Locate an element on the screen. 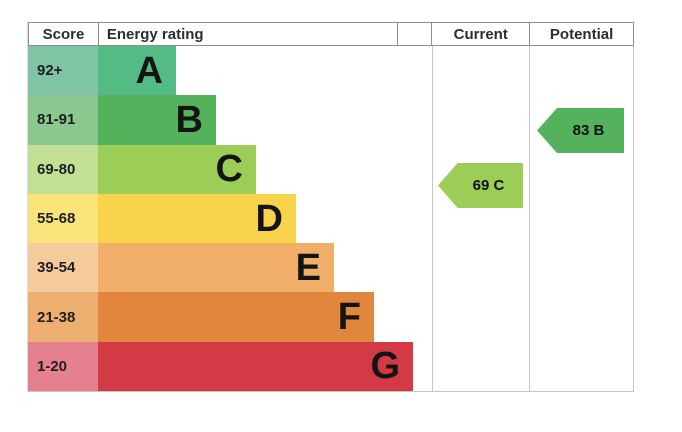  rating-band-row-c: 69-80 C is located at coordinates (220, 169).